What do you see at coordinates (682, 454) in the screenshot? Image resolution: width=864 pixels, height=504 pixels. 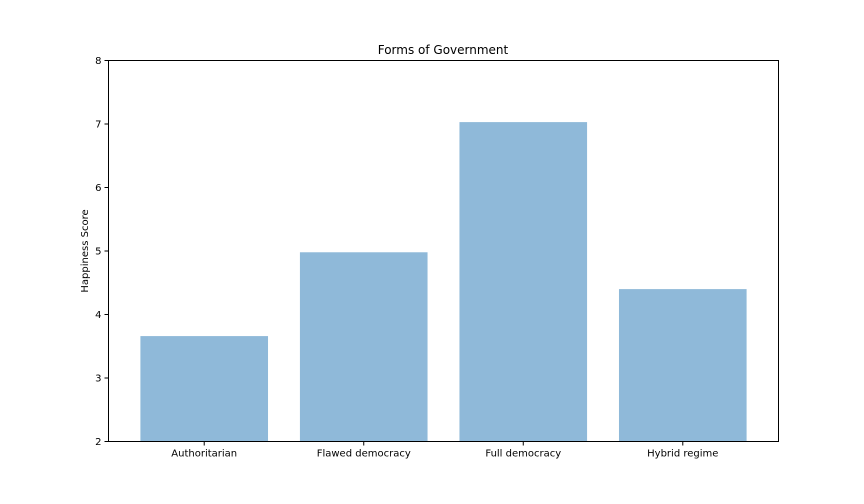 I see `x-tick-label: Hybrid regime` at bounding box center [682, 454].